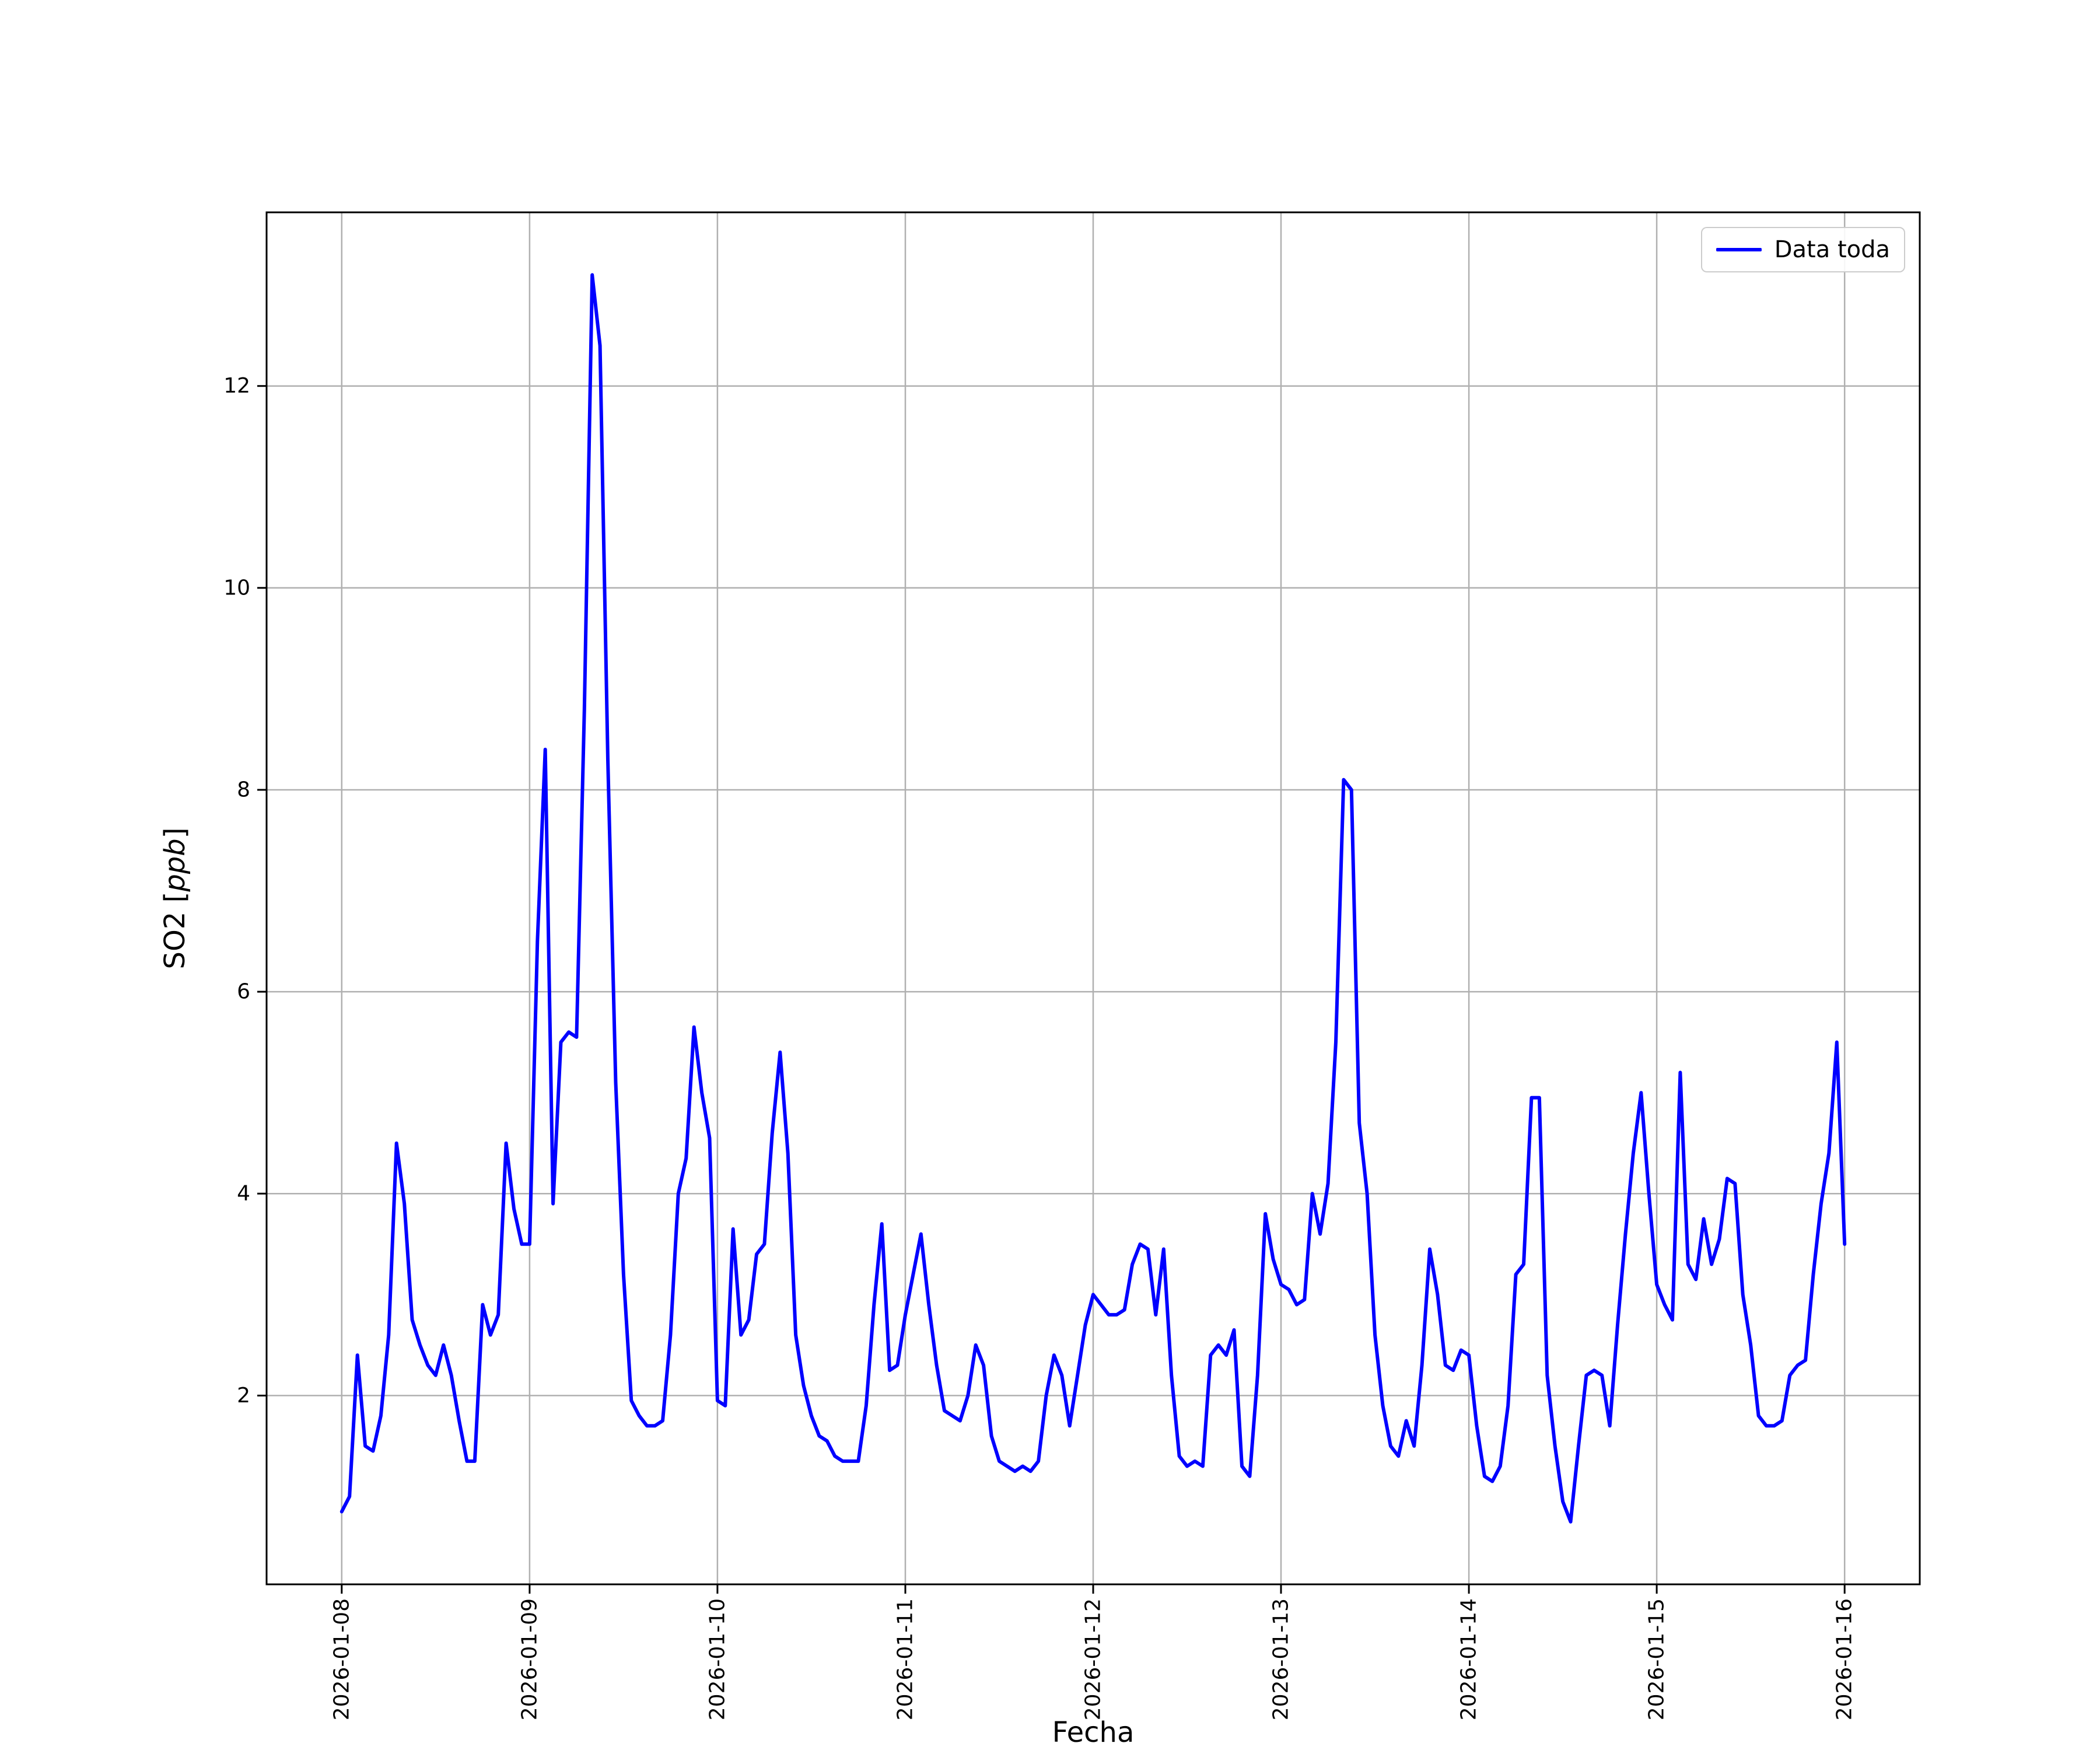 Image resolution: width=2100 pixels, height=1750 pixels. What do you see at coordinates (717, 1659) in the screenshot?
I see `x-tick-label: 2026-01-10` at bounding box center [717, 1659].